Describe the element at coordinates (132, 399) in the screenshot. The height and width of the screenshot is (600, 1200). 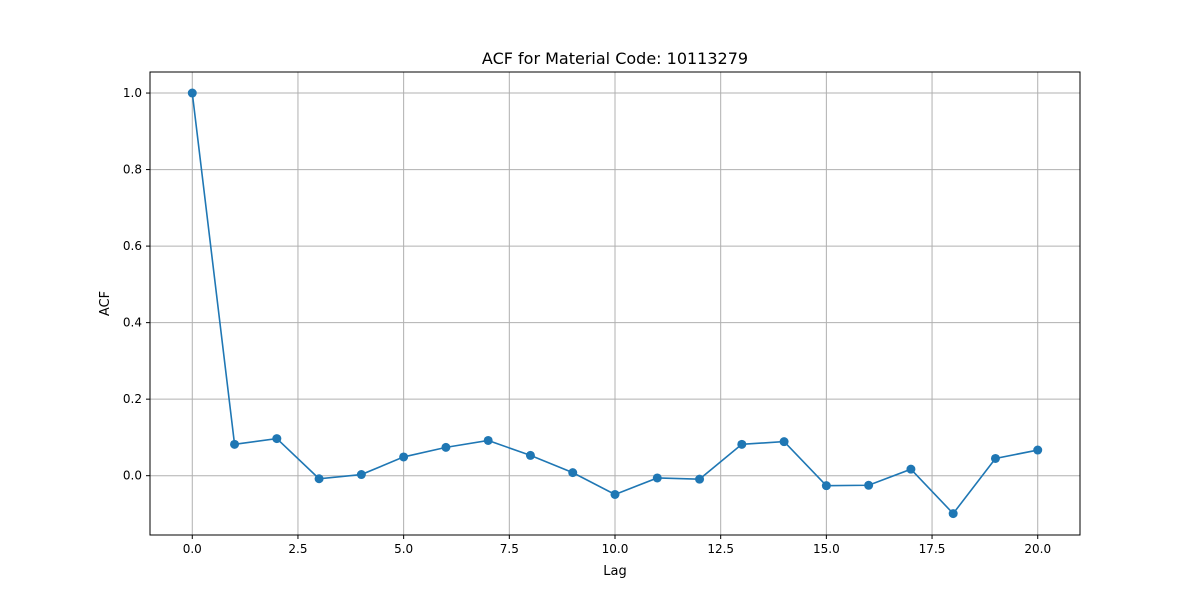
I see `y-tick-label: 0.2` at that location.